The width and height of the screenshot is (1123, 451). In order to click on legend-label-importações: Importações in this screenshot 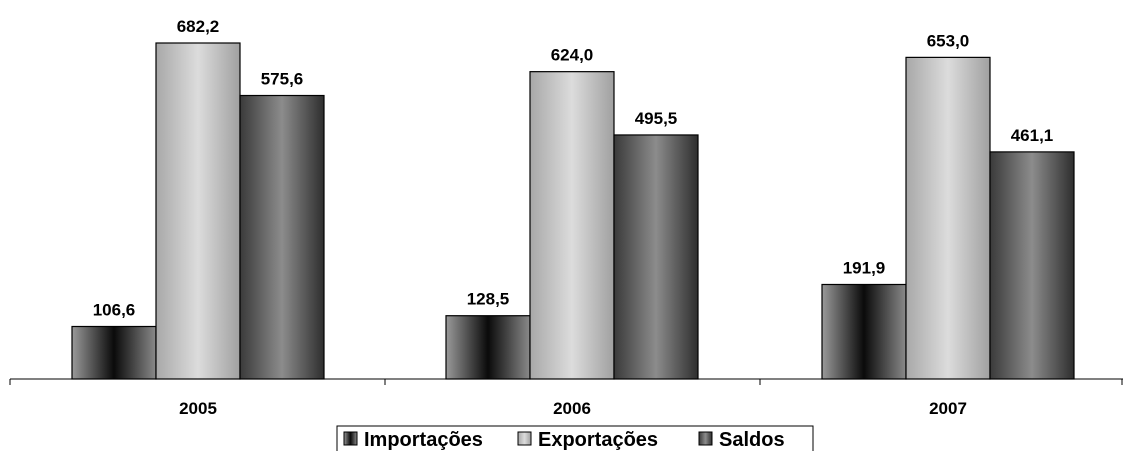, I will do `click(423, 440)`.